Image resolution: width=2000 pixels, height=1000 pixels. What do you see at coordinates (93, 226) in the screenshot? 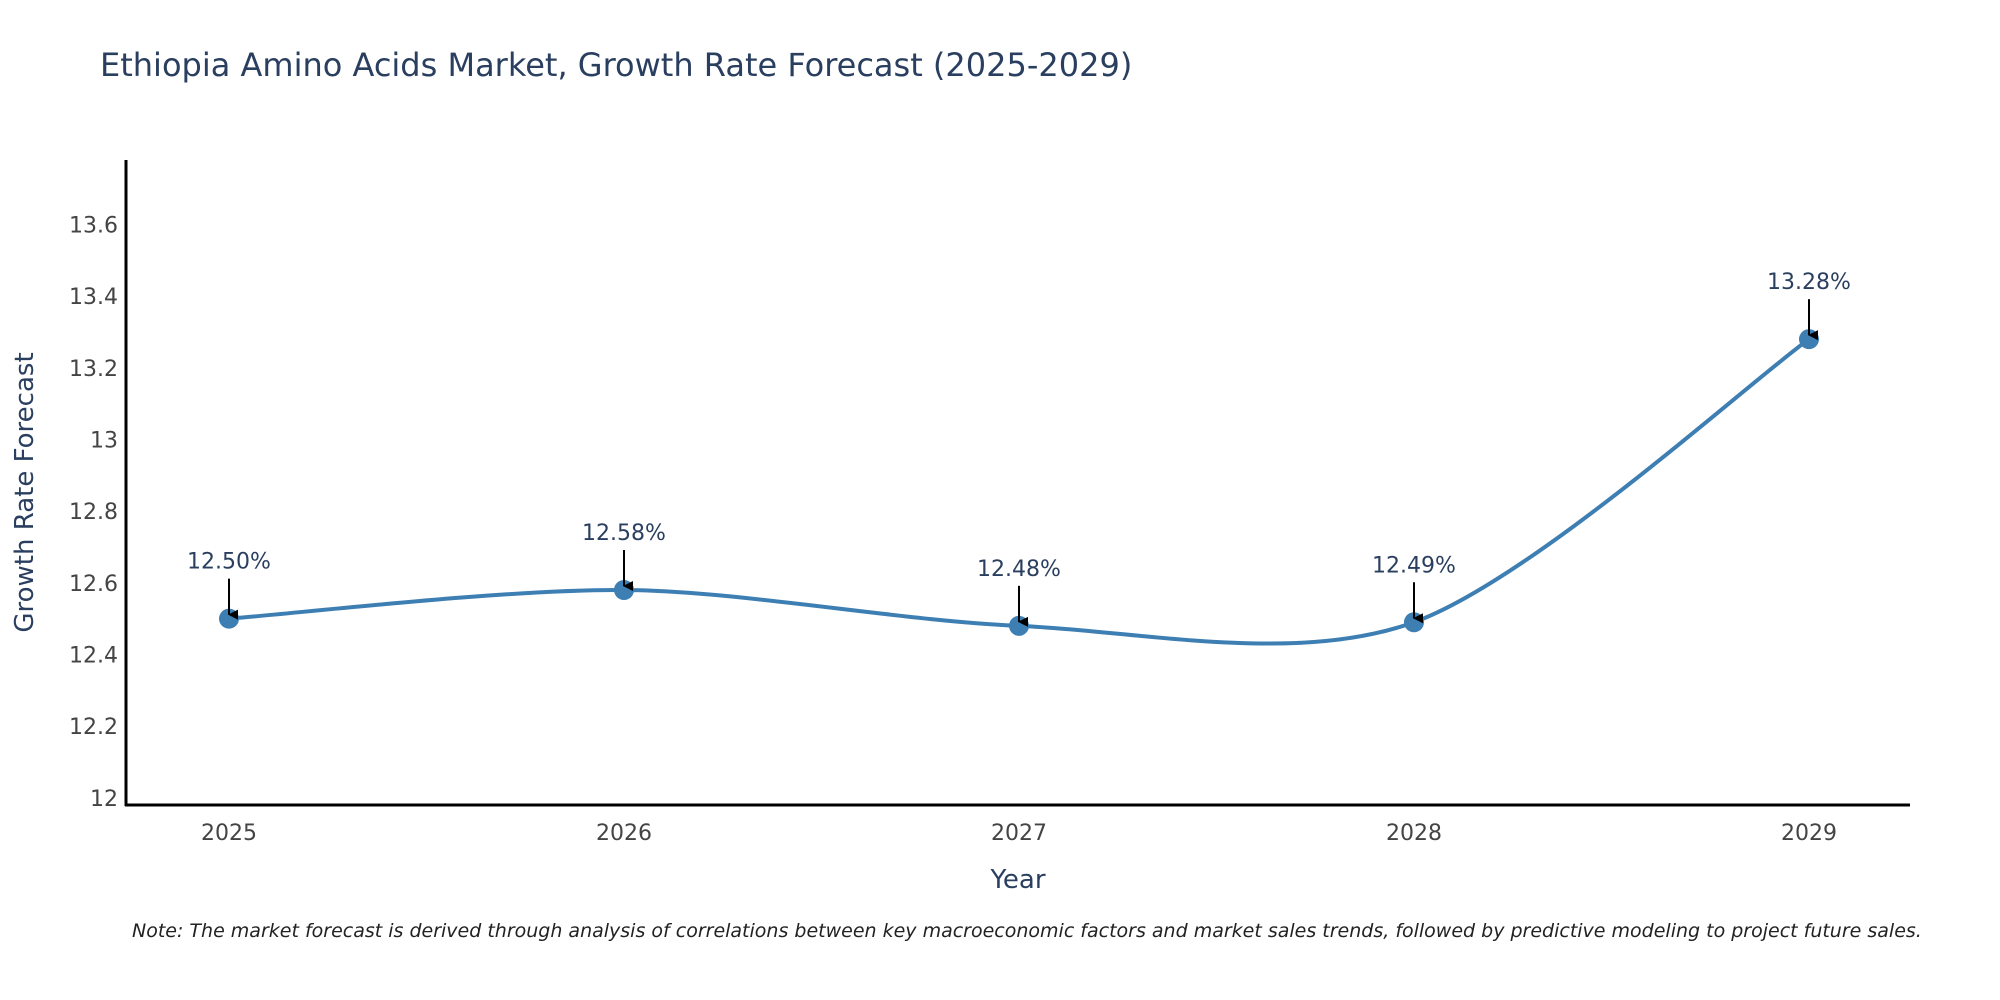
I see `y-tick-label: 13.6` at bounding box center [93, 226].